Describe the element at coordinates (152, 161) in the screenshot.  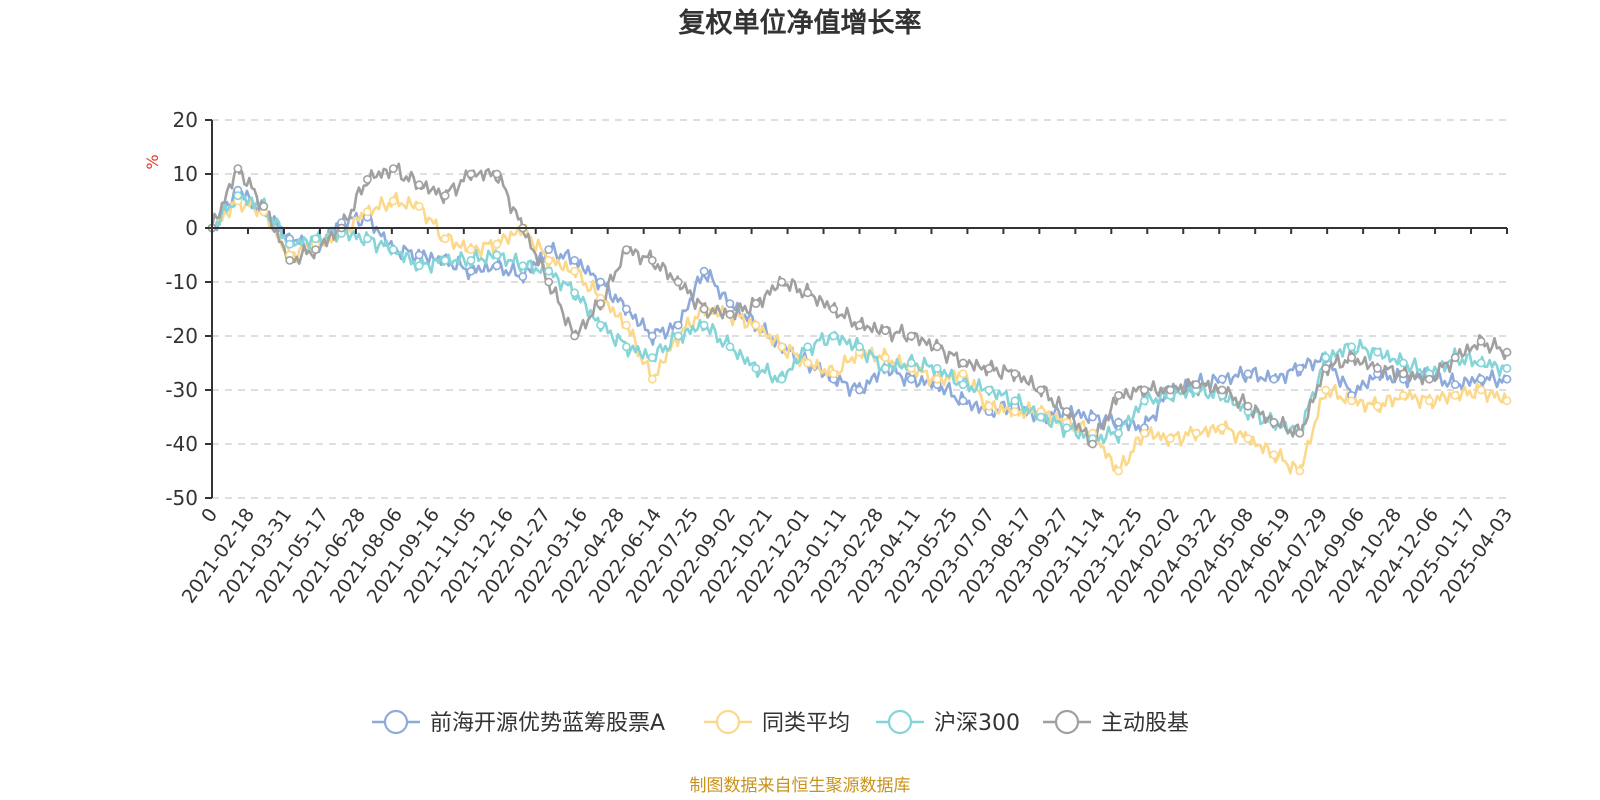
I see `y-axis-unit: %` at that location.